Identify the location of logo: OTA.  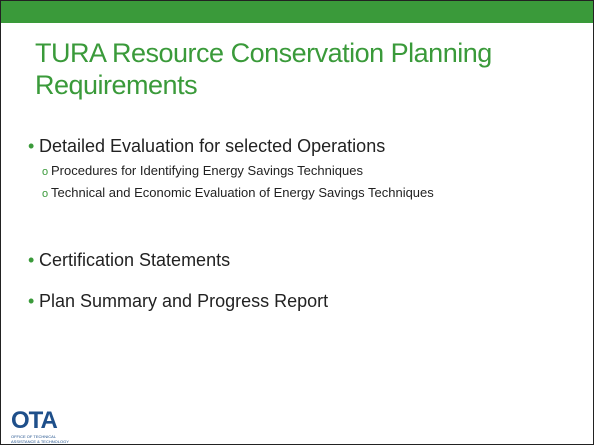
(34, 420).